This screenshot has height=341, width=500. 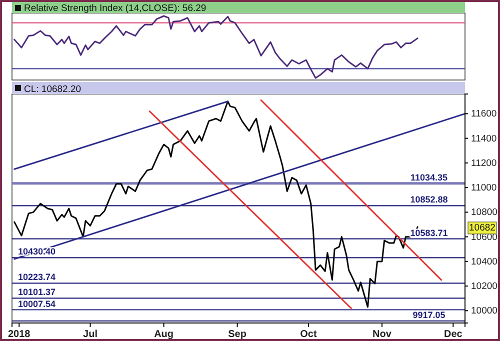 What do you see at coordinates (309, 334) in the screenshot?
I see `x-tick-label: Oct` at bounding box center [309, 334].